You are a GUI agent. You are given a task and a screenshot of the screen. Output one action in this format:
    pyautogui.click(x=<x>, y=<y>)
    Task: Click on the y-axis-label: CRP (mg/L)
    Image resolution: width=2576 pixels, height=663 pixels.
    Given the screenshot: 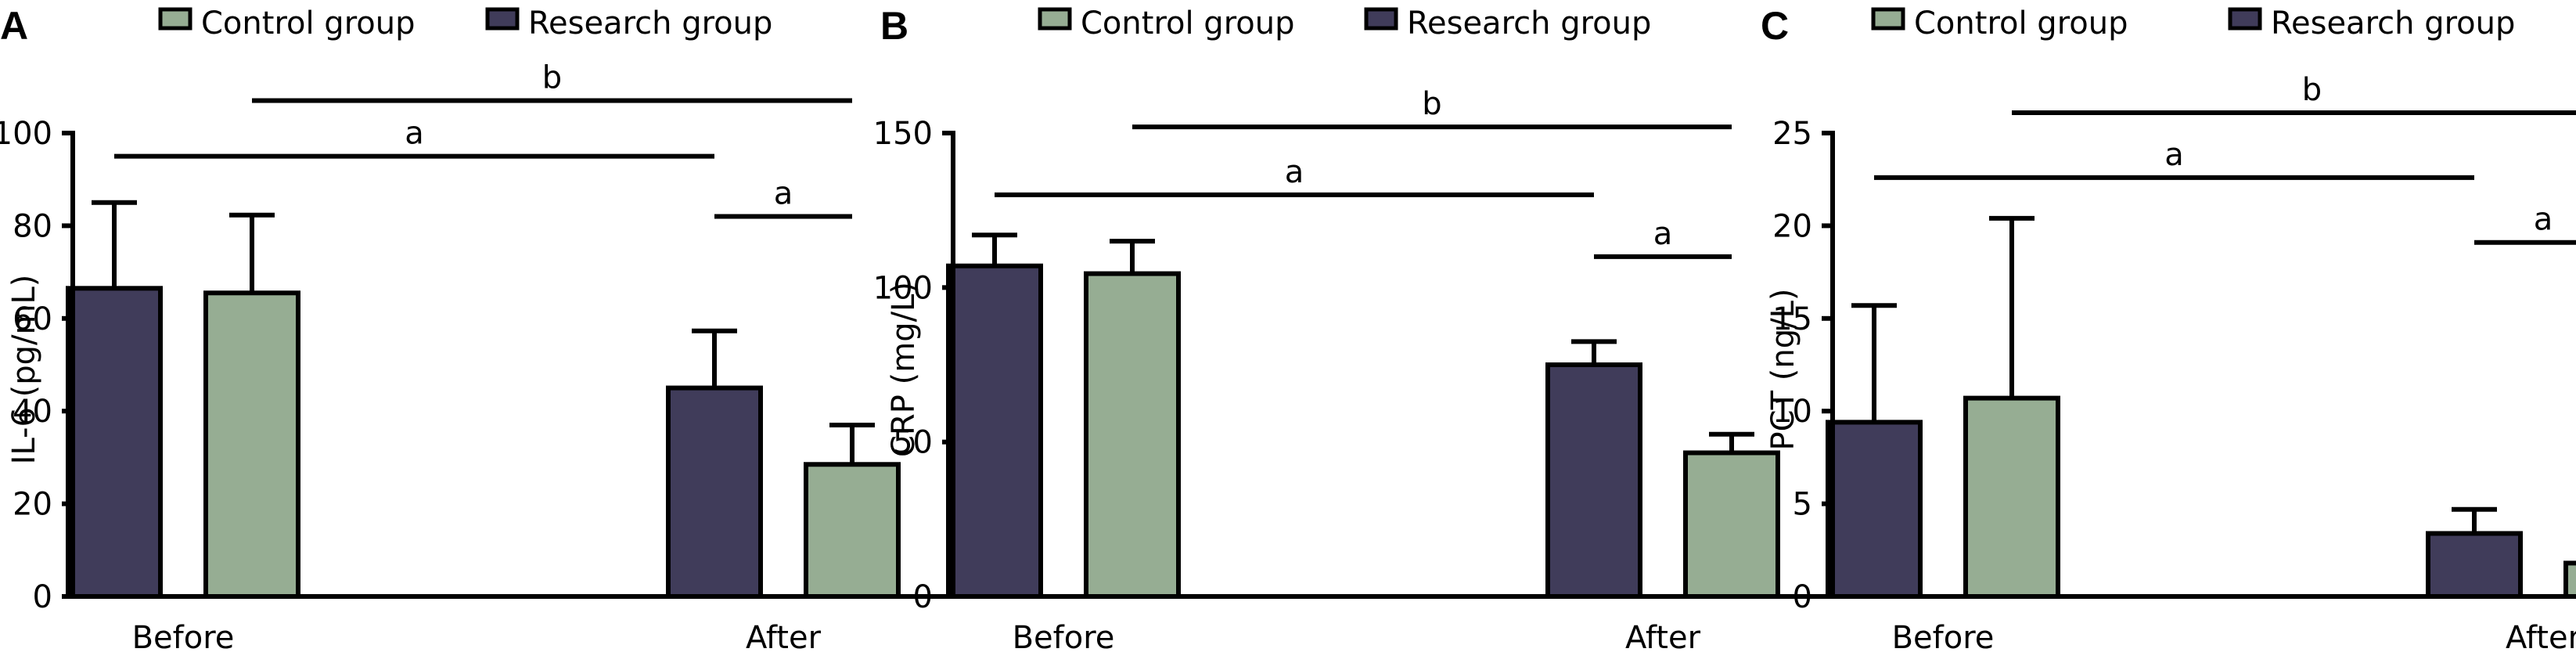 What is the action you would take?
    pyautogui.click(x=904, y=369)
    